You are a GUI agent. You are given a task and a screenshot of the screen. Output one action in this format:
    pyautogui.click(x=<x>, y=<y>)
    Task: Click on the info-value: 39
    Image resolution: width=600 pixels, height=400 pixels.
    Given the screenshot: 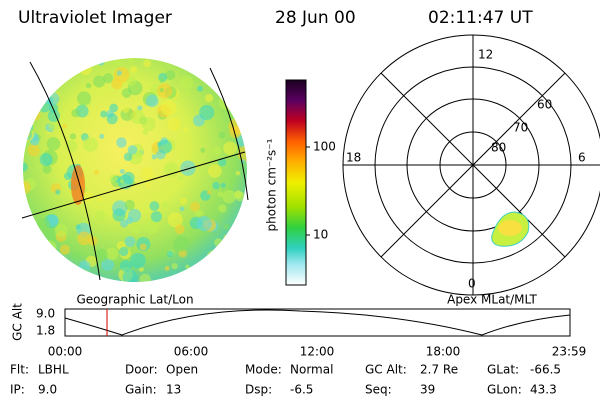 What is the action you would take?
    pyautogui.click(x=427, y=390)
    